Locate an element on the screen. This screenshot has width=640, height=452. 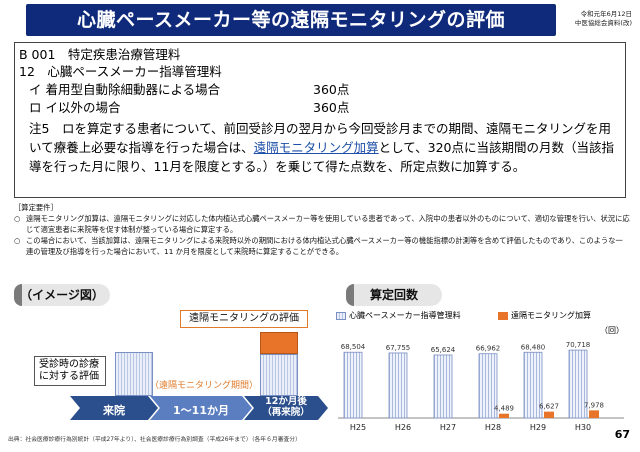
label-pacemaker-H29: 68,480 is located at coordinates (533, 347).